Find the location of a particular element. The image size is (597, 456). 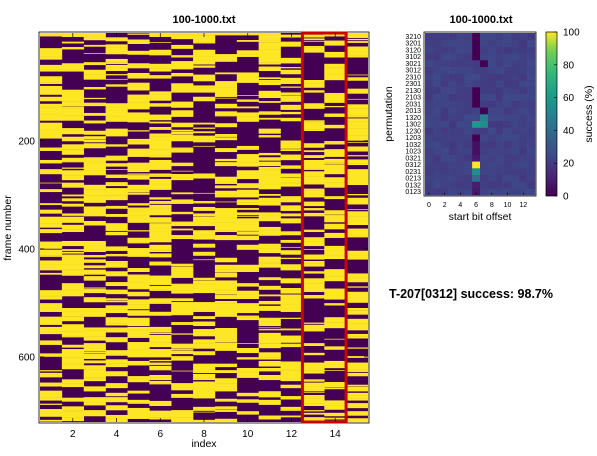

perm-y-tick-label: 0213 is located at coordinates (413, 179).